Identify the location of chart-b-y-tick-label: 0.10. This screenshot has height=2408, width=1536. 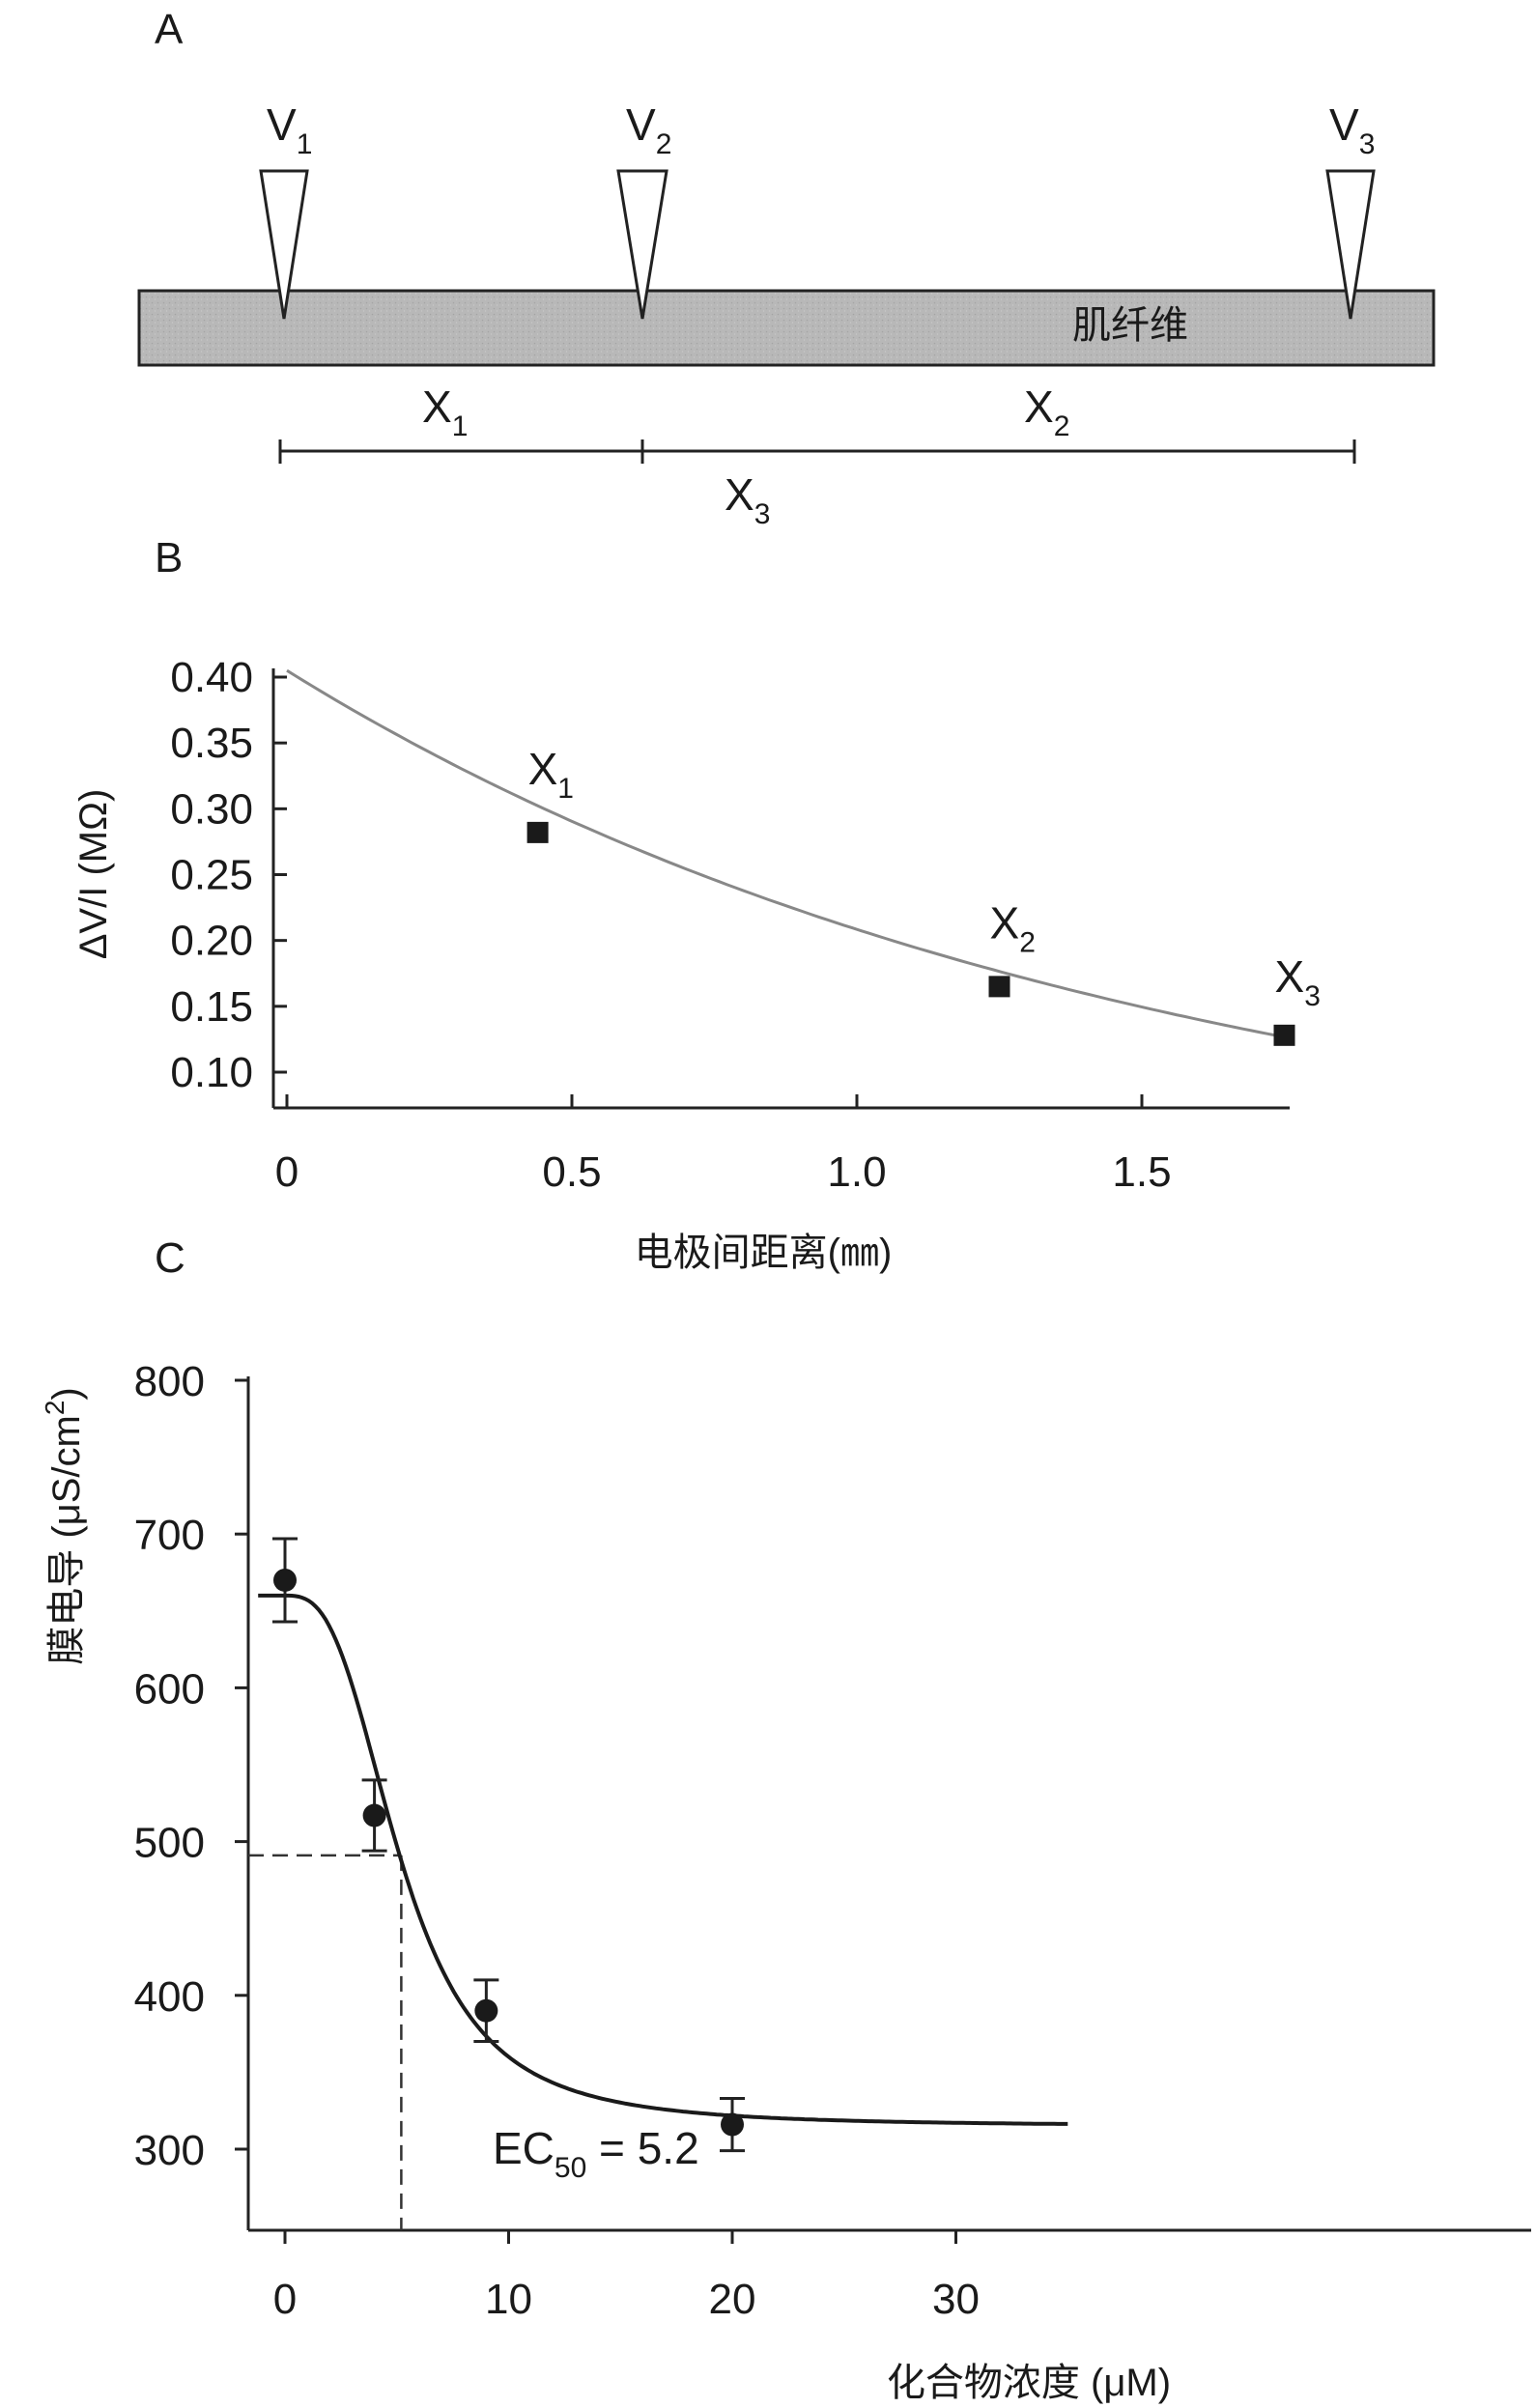
(211, 1072).